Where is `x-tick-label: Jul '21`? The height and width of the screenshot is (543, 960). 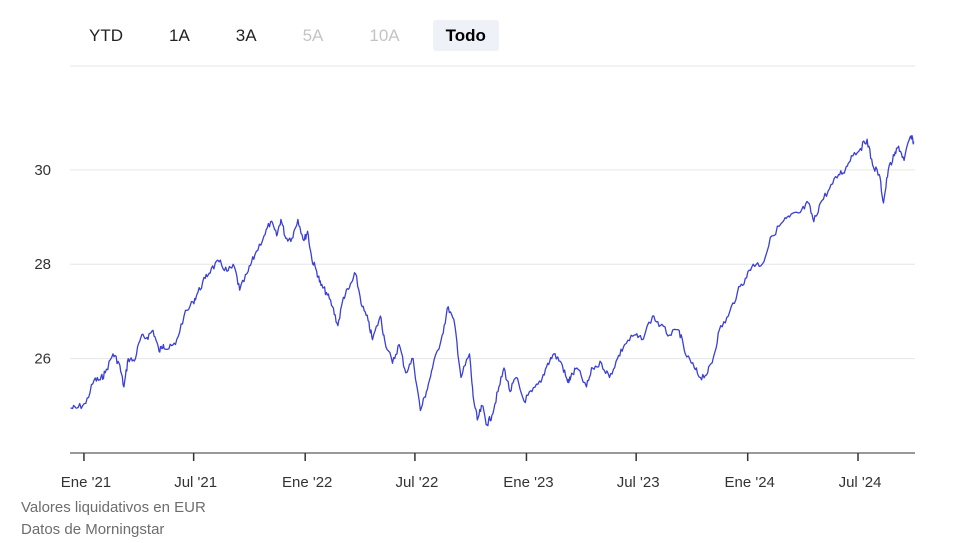 x-tick-label: Jul '21 is located at coordinates (195, 482).